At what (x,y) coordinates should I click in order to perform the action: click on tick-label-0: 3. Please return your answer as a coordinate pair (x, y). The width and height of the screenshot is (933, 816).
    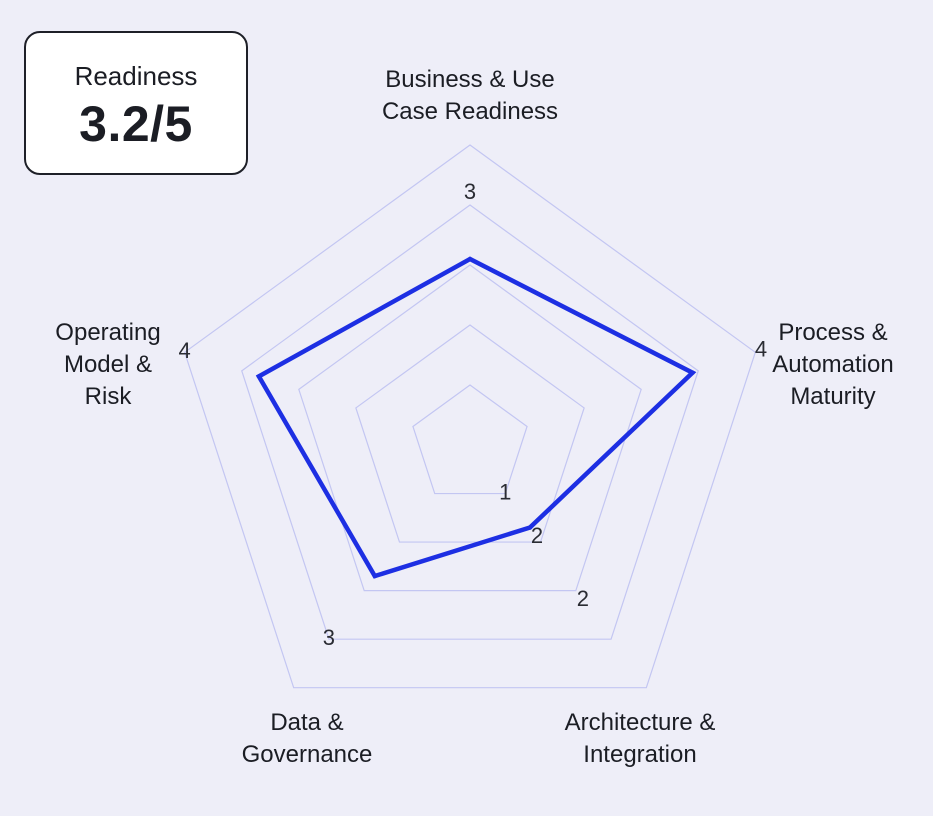
    Looking at the image, I should click on (470, 191).